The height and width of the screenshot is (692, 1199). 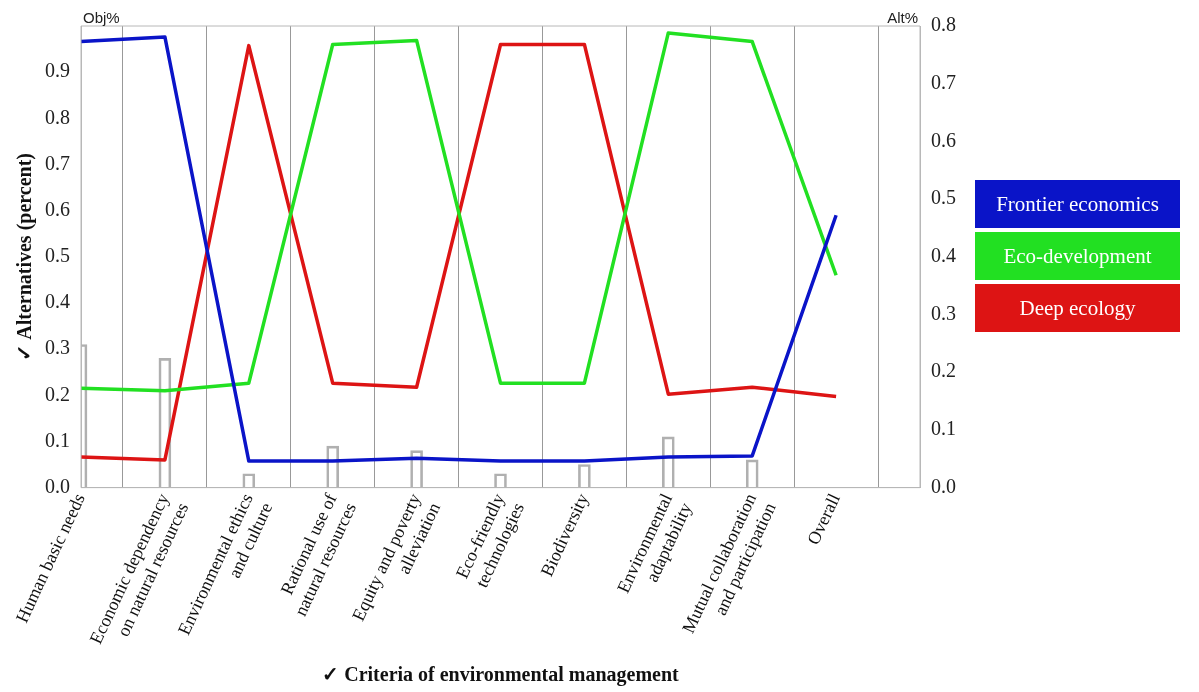 I want to click on y-tick-label: 0.0, so click(x=57, y=485).